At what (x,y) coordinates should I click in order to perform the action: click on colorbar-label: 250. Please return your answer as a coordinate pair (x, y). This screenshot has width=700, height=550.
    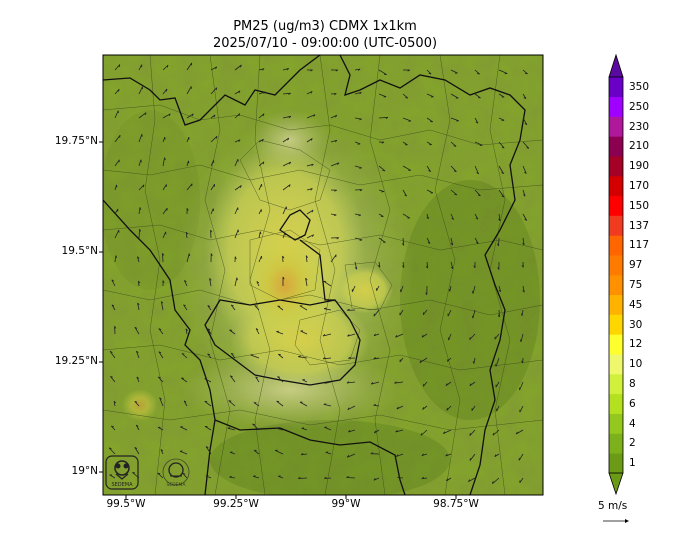
    Looking at the image, I should click on (639, 106).